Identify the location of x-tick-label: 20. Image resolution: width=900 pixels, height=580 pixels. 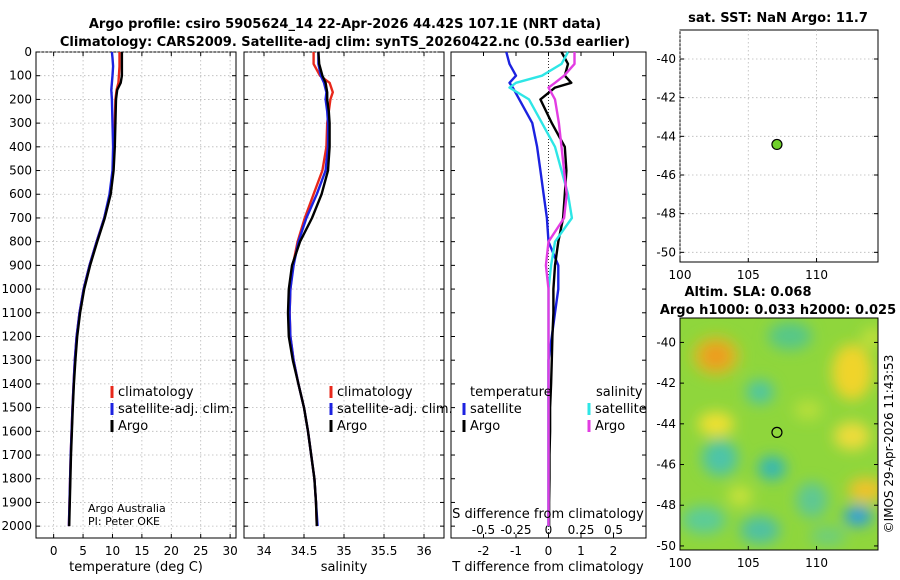
(171, 551).